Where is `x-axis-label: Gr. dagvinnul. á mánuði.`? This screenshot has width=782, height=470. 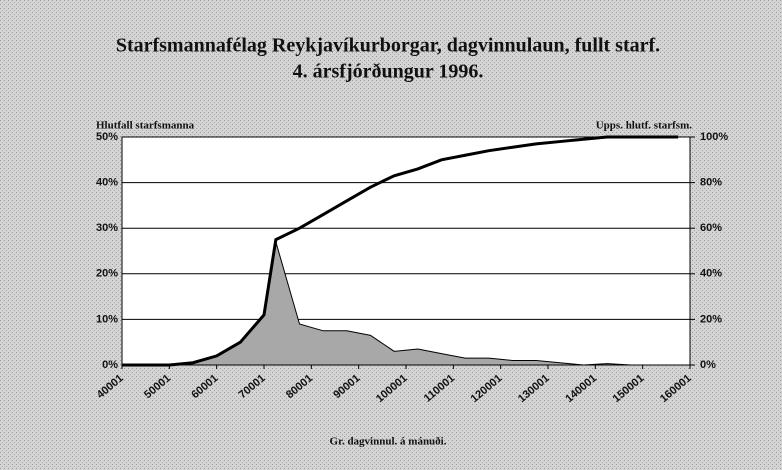 x-axis-label: Gr. dagvinnul. á mánuði. is located at coordinates (388, 442).